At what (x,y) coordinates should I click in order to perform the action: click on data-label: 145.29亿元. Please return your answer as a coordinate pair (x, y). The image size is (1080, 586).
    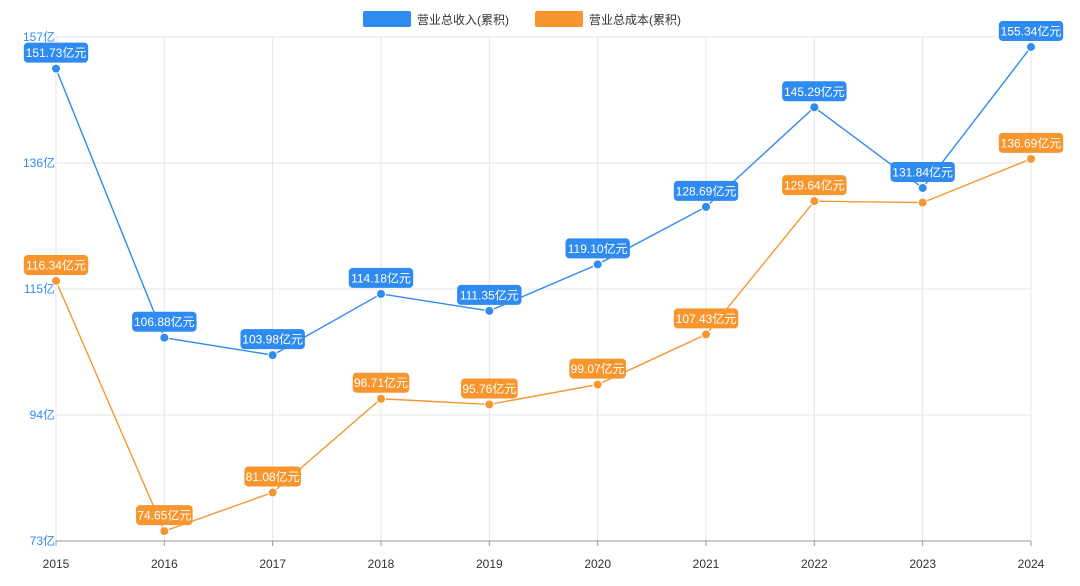
    Looking at the image, I should click on (814, 91).